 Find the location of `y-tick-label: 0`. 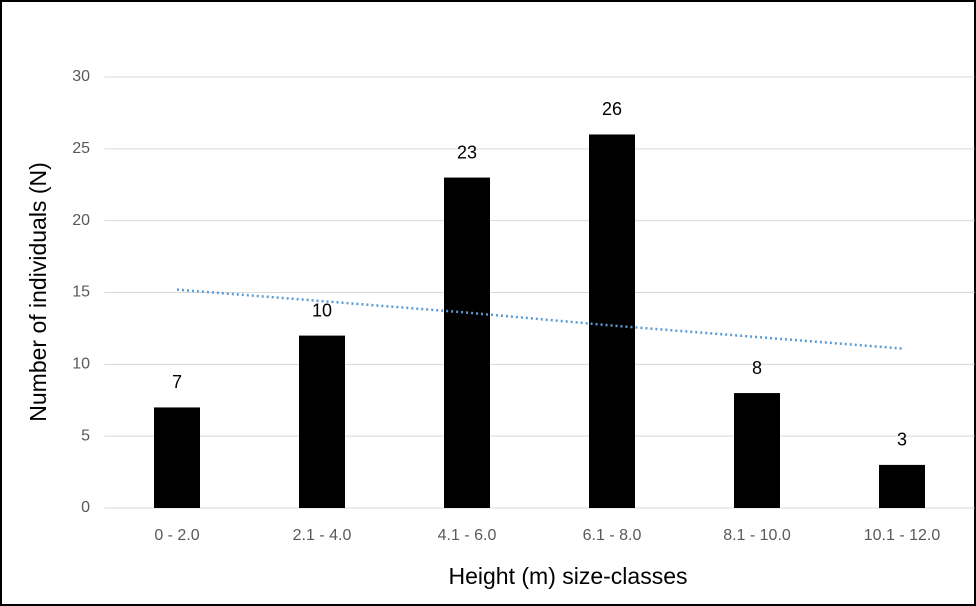

y-tick-label: 0 is located at coordinates (85, 507).